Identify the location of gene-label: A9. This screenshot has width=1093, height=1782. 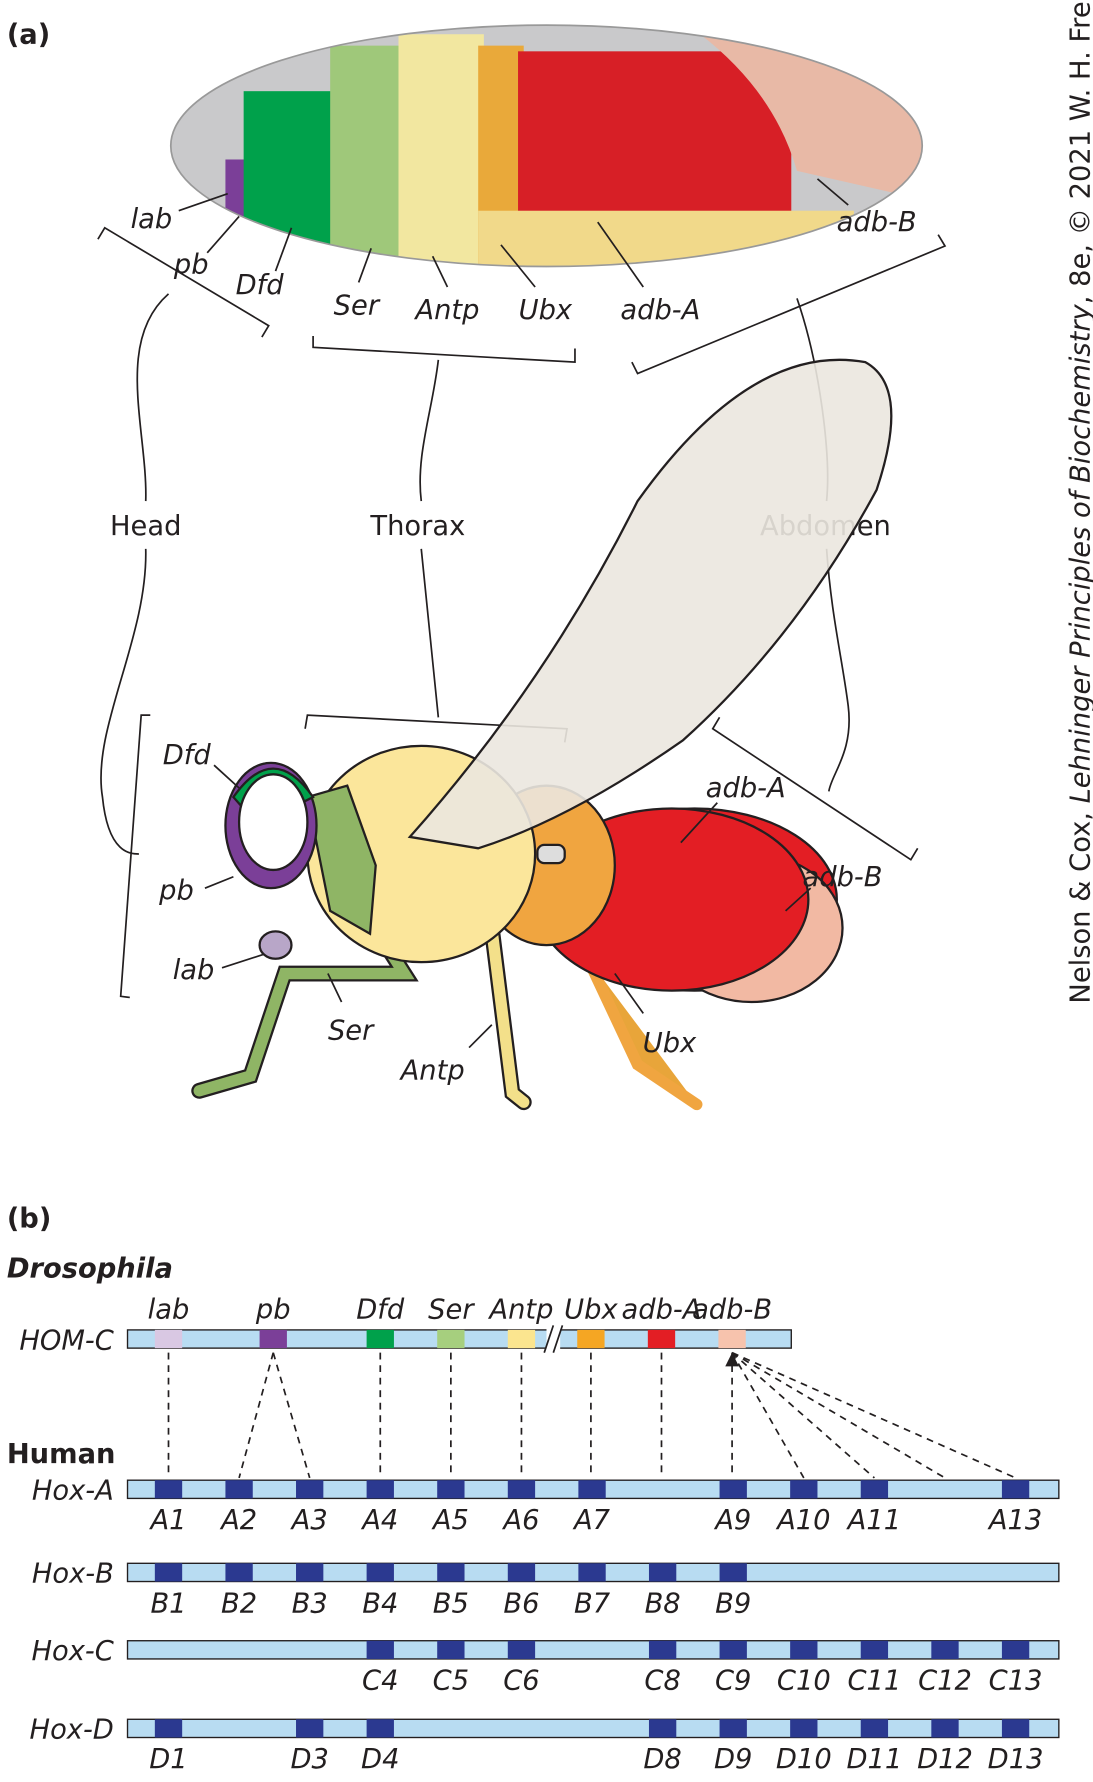
(732, 1520).